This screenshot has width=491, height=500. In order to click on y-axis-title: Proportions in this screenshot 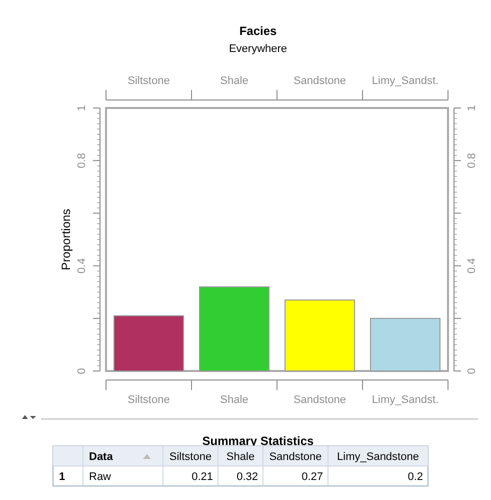, I will do `click(66, 239)`.